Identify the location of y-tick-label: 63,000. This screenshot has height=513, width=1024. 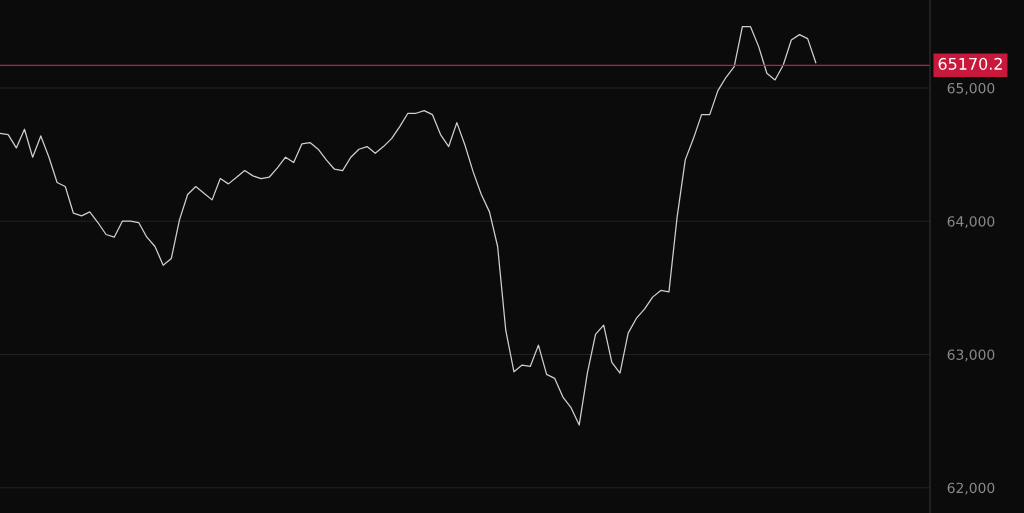
(971, 355).